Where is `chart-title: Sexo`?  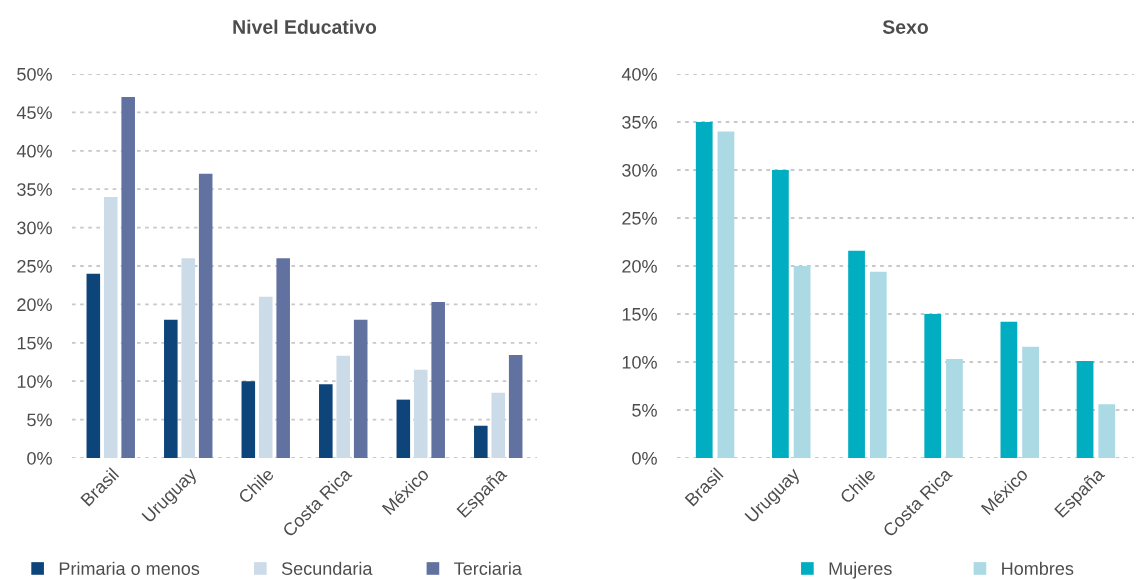
chart-title: Sexo is located at coordinates (905, 27).